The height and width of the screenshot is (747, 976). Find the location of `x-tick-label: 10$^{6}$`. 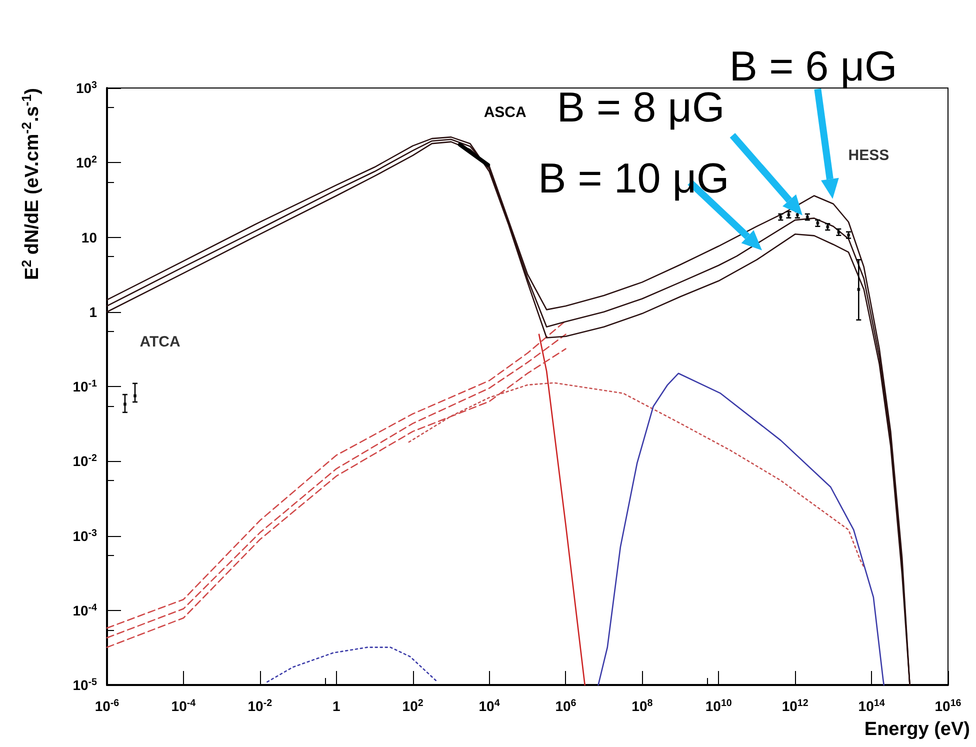

x-tick-label: 10$^{6}$ is located at coordinates (566, 706).